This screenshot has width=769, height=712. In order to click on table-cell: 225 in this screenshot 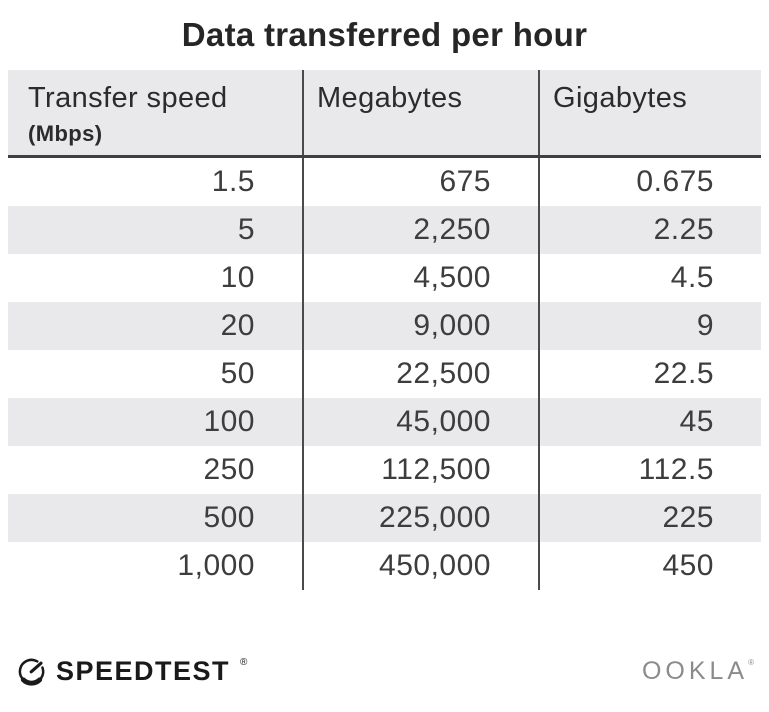, I will do `click(649, 518)`.